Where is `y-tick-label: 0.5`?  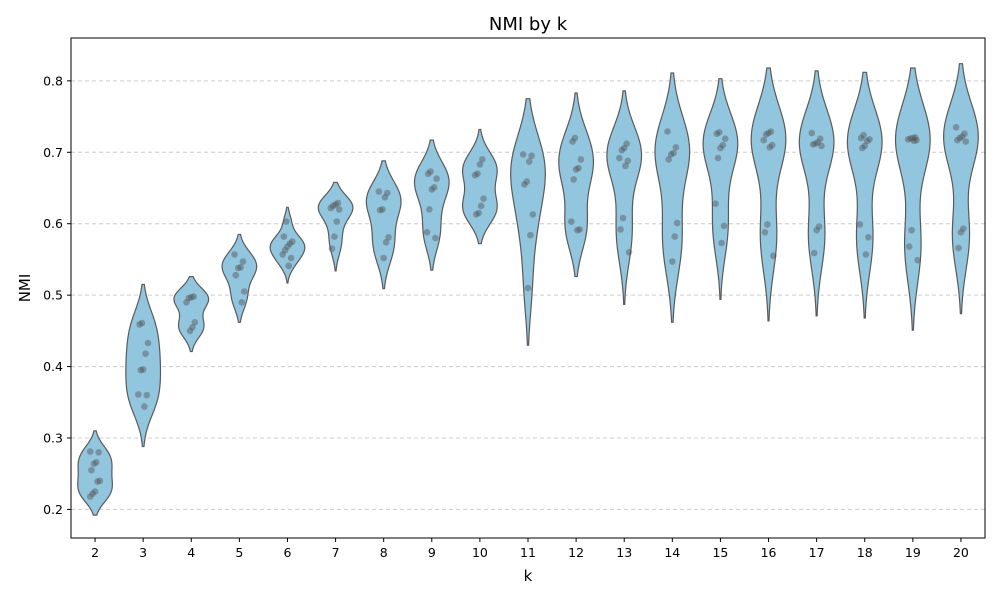
y-tick-label: 0.5 is located at coordinates (53, 295).